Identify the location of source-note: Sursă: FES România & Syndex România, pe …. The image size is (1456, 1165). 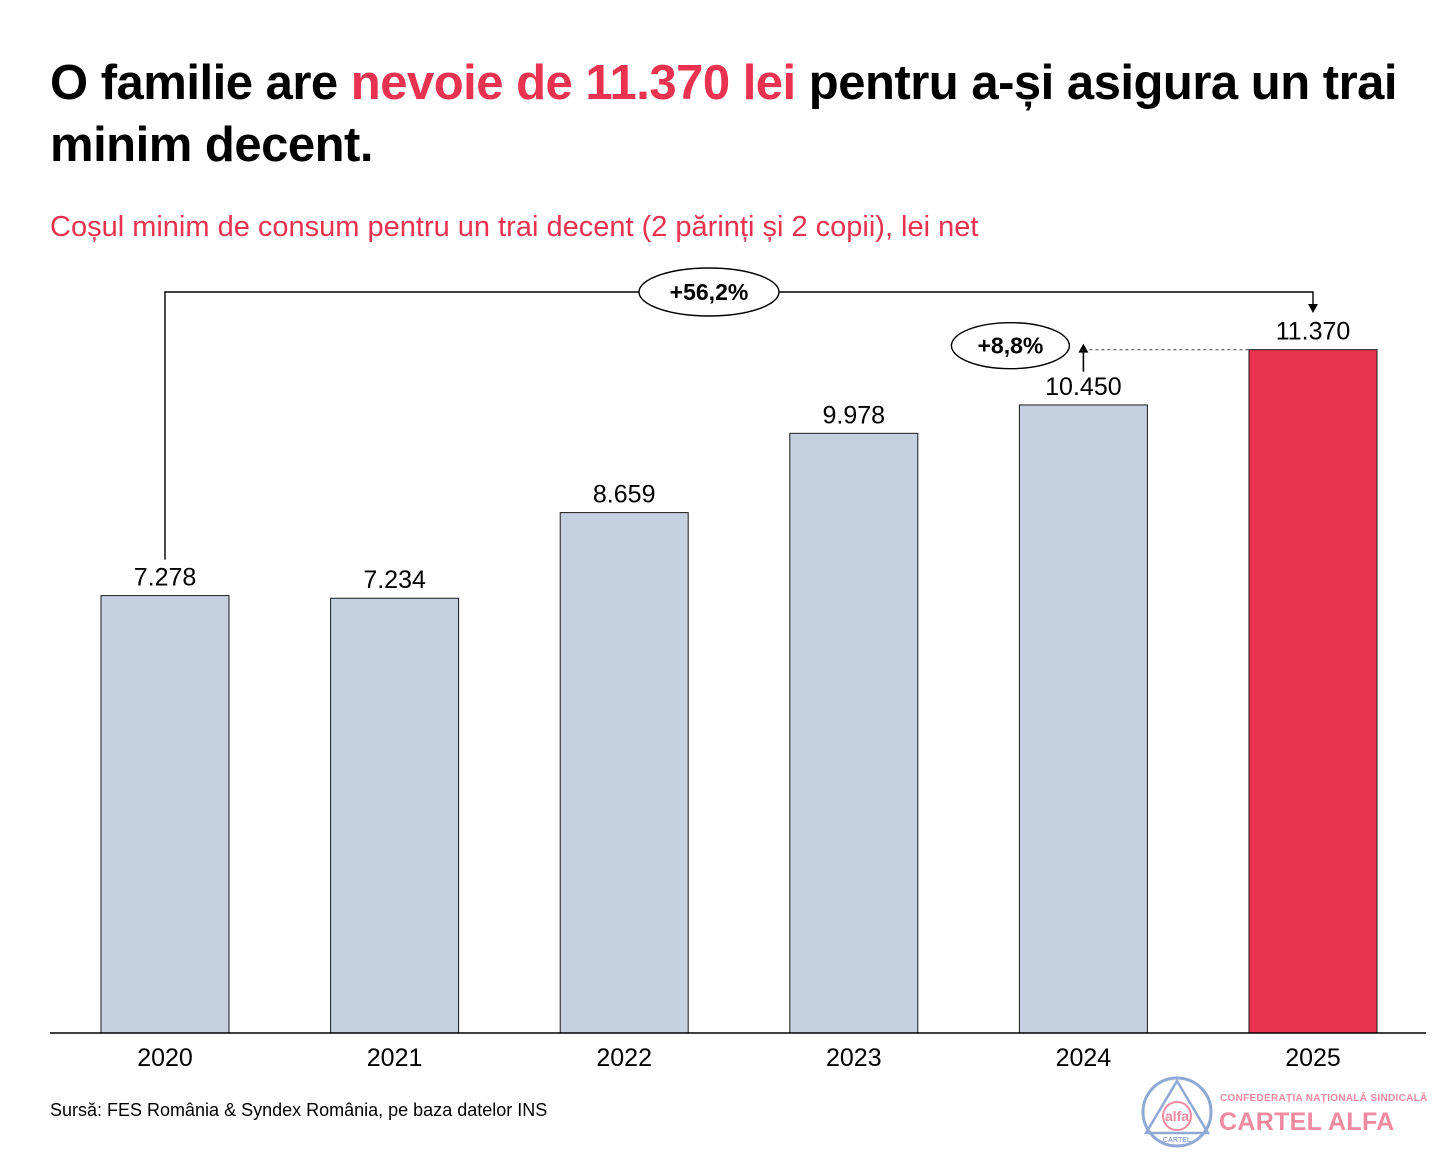
(299, 1110).